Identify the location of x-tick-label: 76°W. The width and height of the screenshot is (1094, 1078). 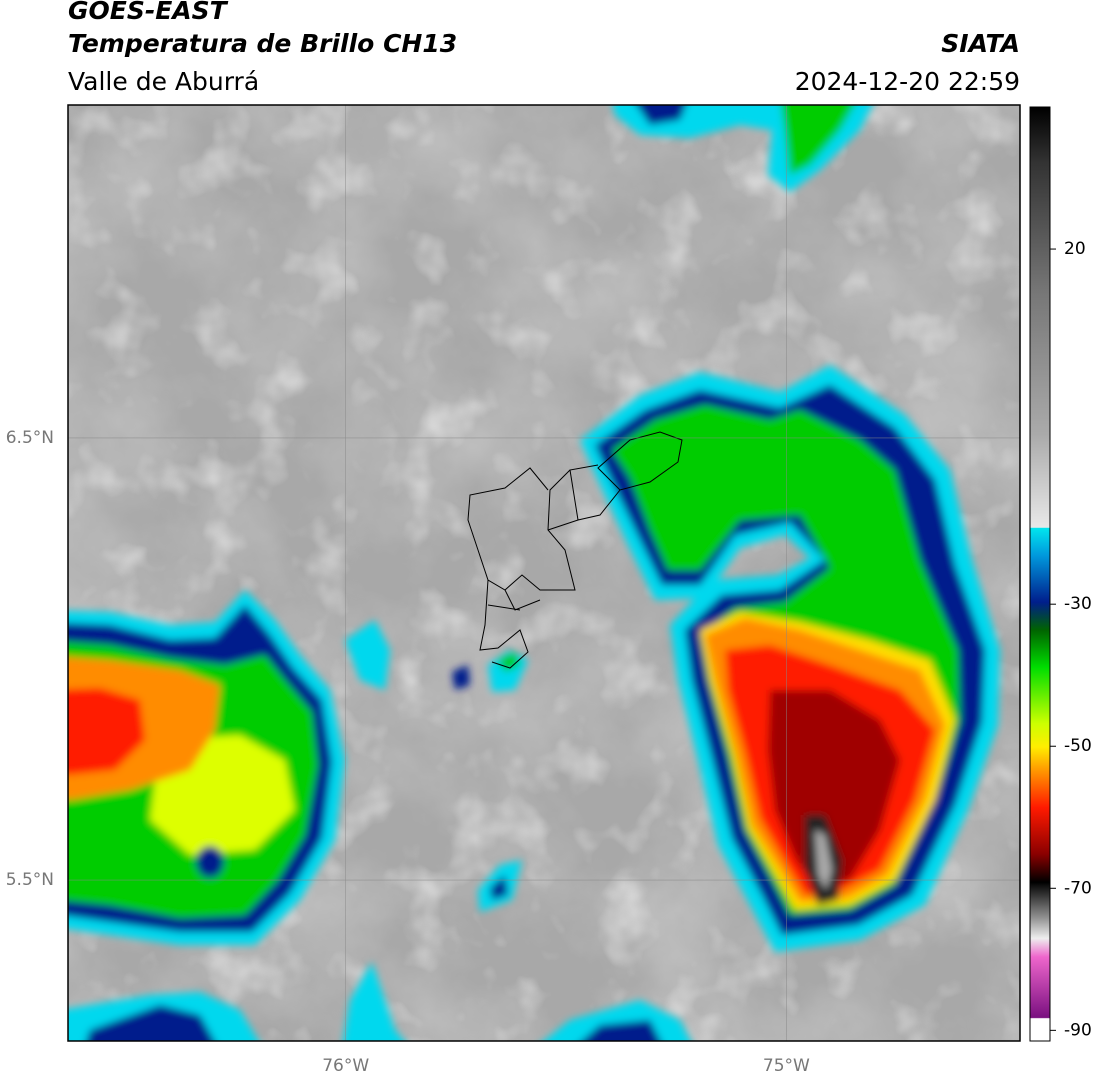
(345, 1066).